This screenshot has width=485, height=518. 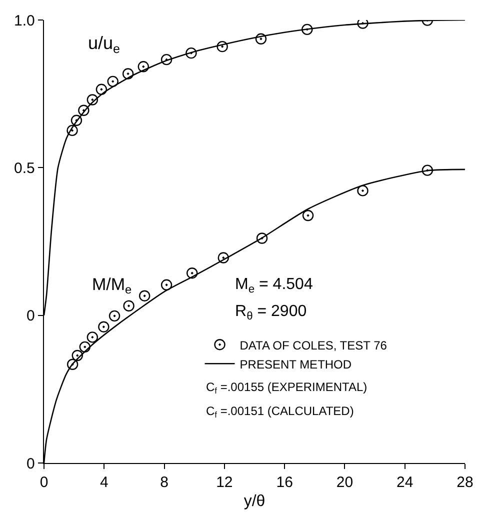 What do you see at coordinates (104, 483) in the screenshot?
I see `x-tick-label: 4` at bounding box center [104, 483].